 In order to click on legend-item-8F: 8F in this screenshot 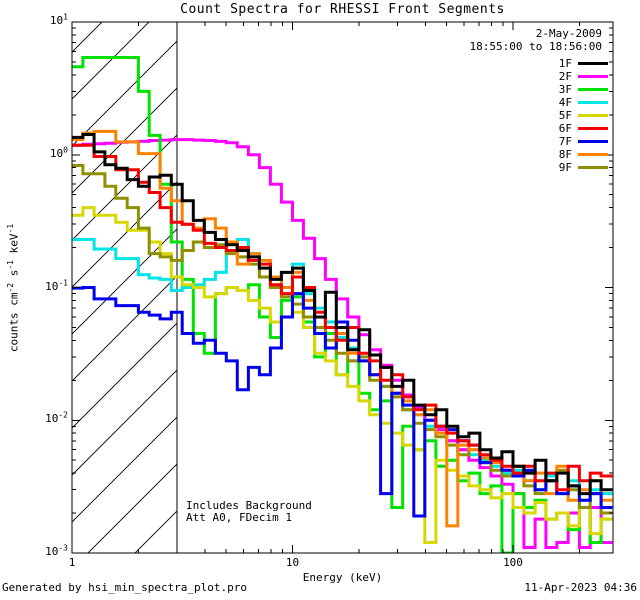, I will do `click(565, 154)`.